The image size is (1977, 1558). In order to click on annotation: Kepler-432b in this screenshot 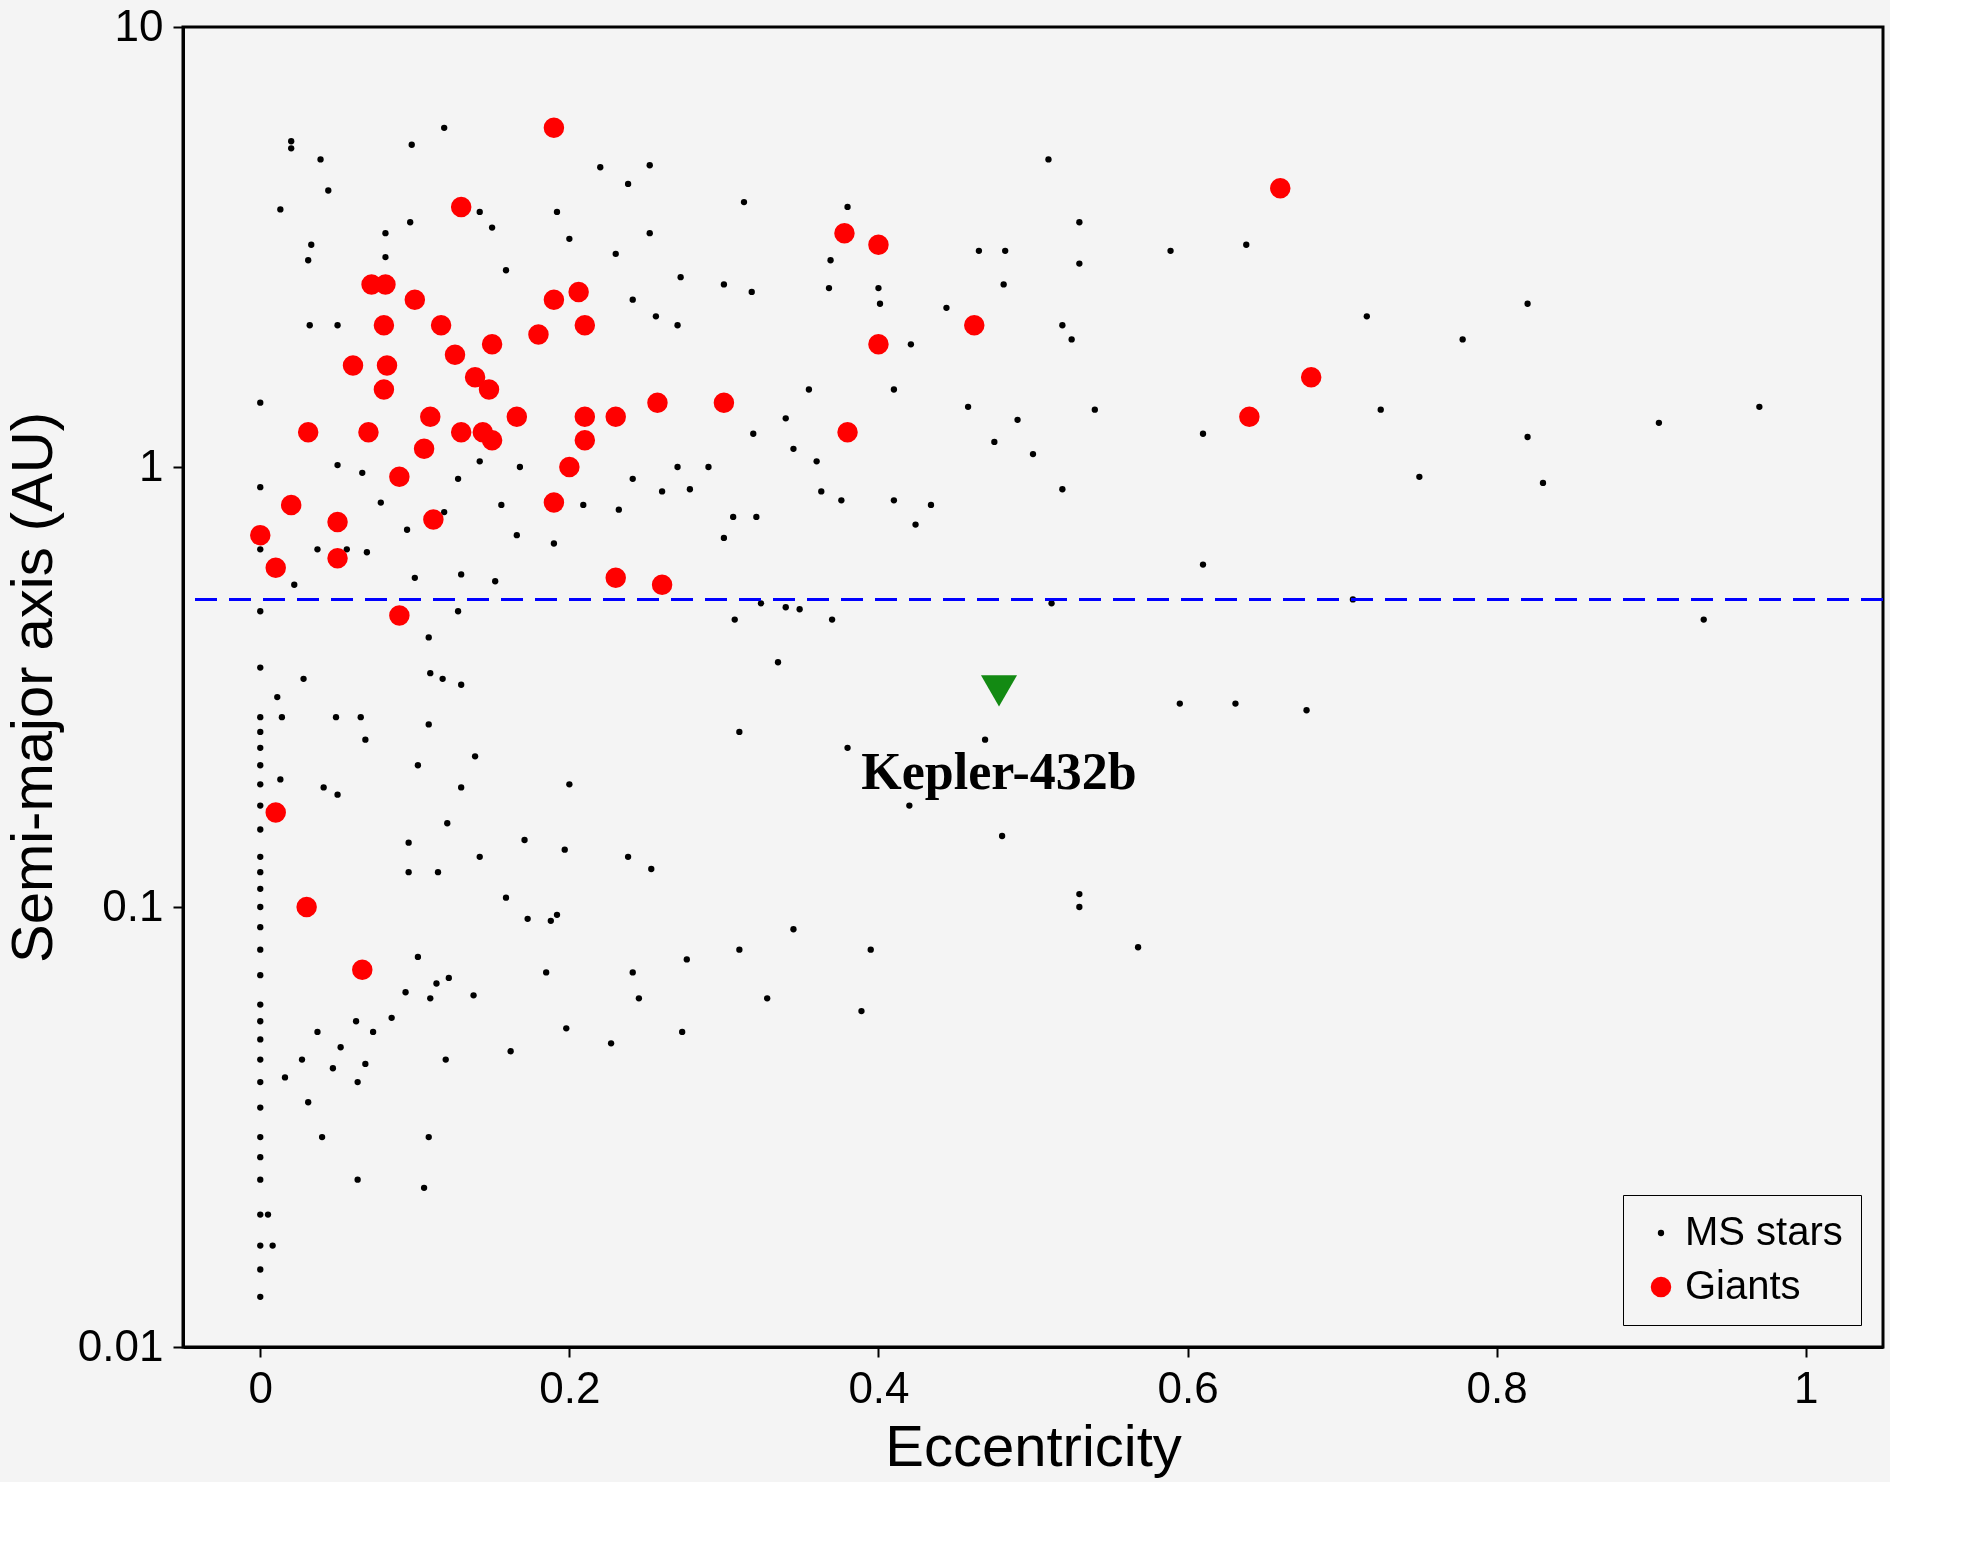, I will do `click(999, 771)`.